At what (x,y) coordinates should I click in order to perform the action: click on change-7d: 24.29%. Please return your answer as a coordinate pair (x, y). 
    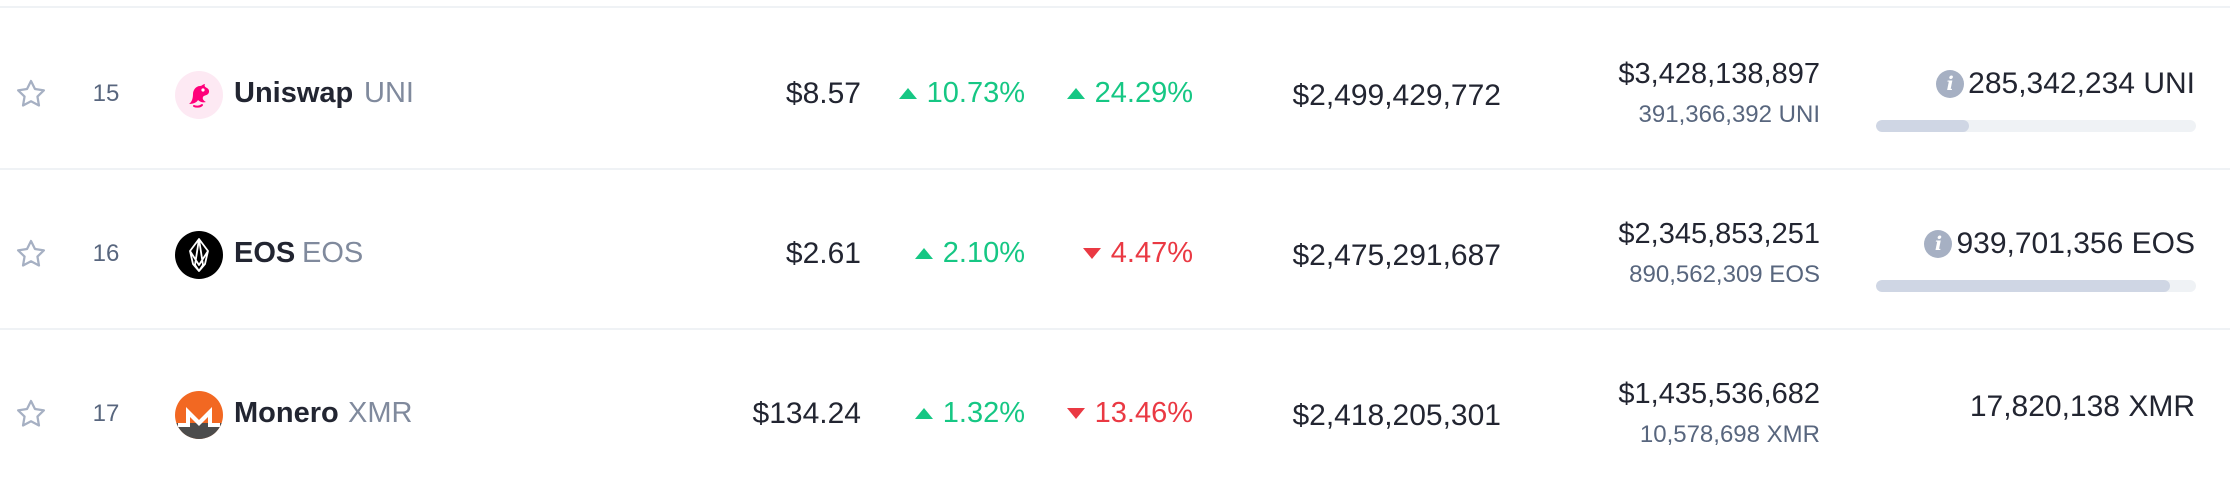
    Looking at the image, I should click on (1129, 93).